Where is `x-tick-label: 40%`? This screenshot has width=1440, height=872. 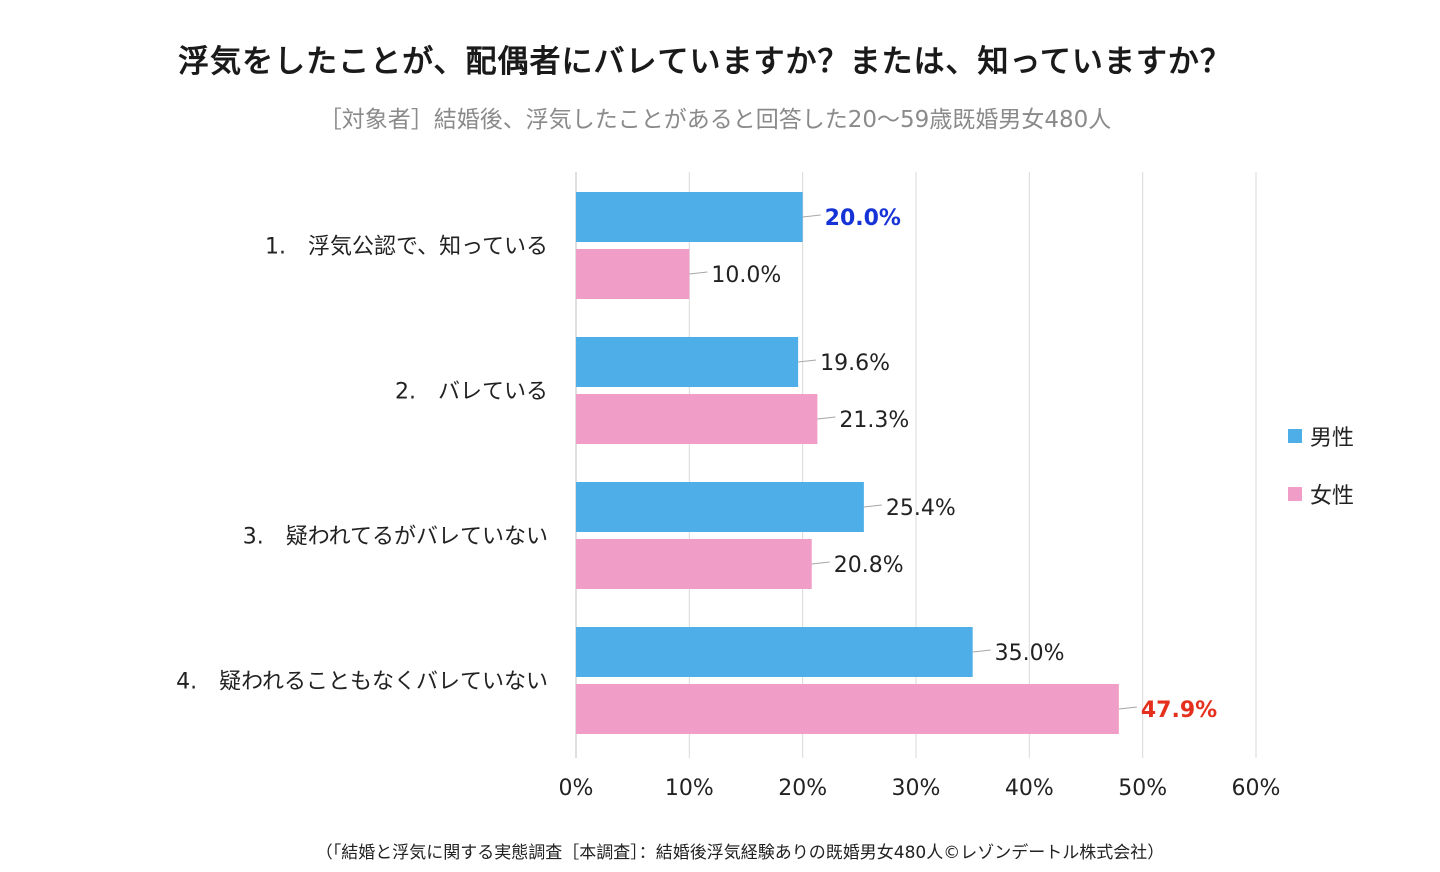 x-tick-label: 40% is located at coordinates (1029, 788).